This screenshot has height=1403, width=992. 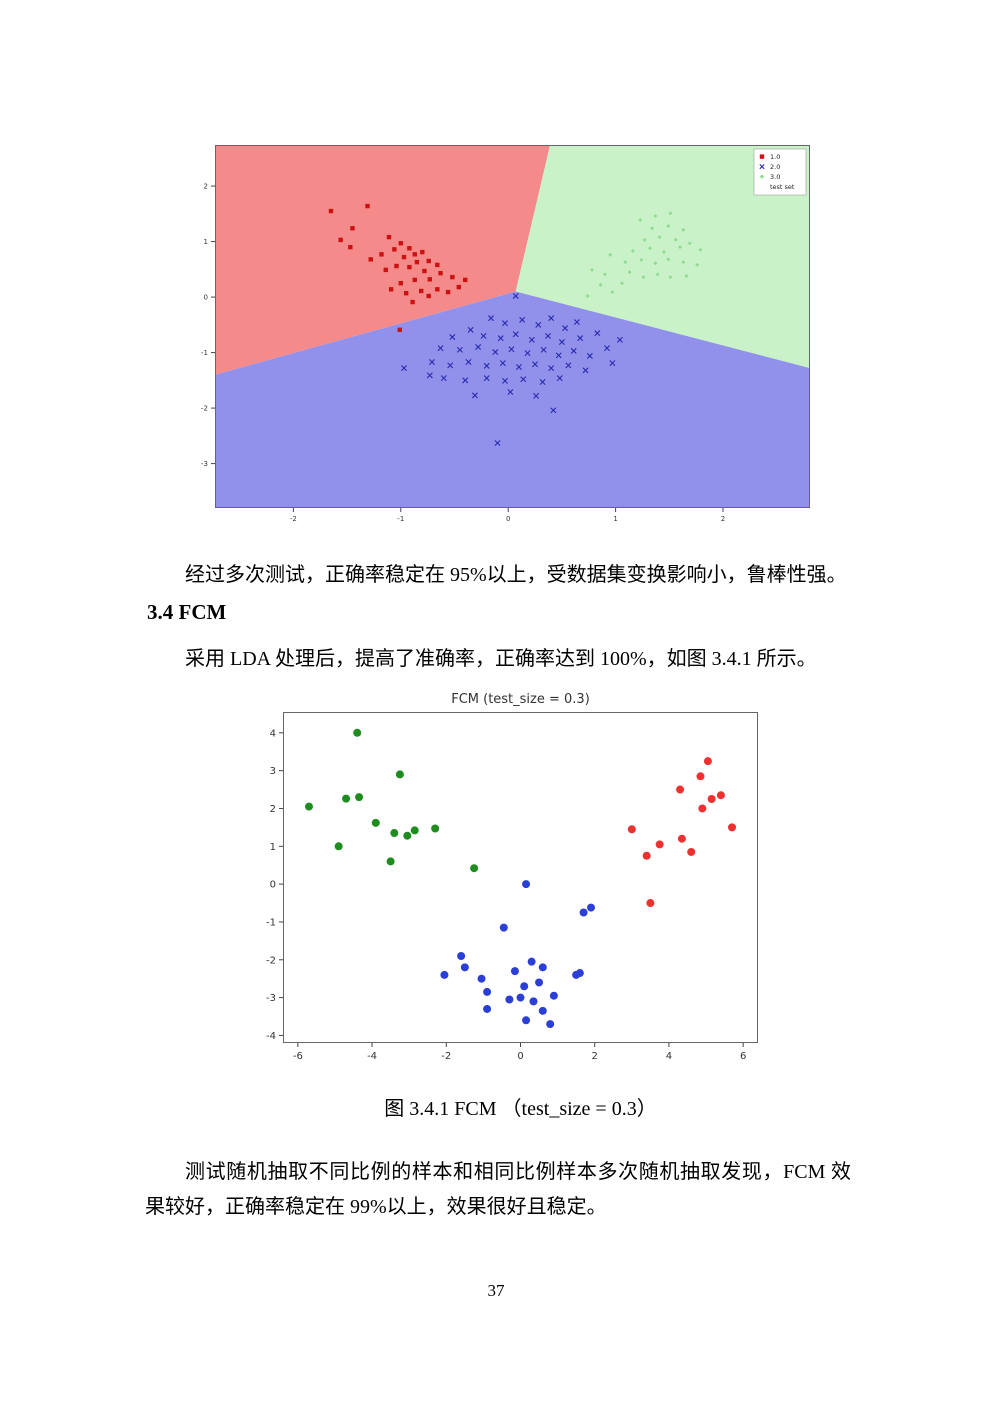 I want to click on svg-text: 6, so click(x=743, y=1056).